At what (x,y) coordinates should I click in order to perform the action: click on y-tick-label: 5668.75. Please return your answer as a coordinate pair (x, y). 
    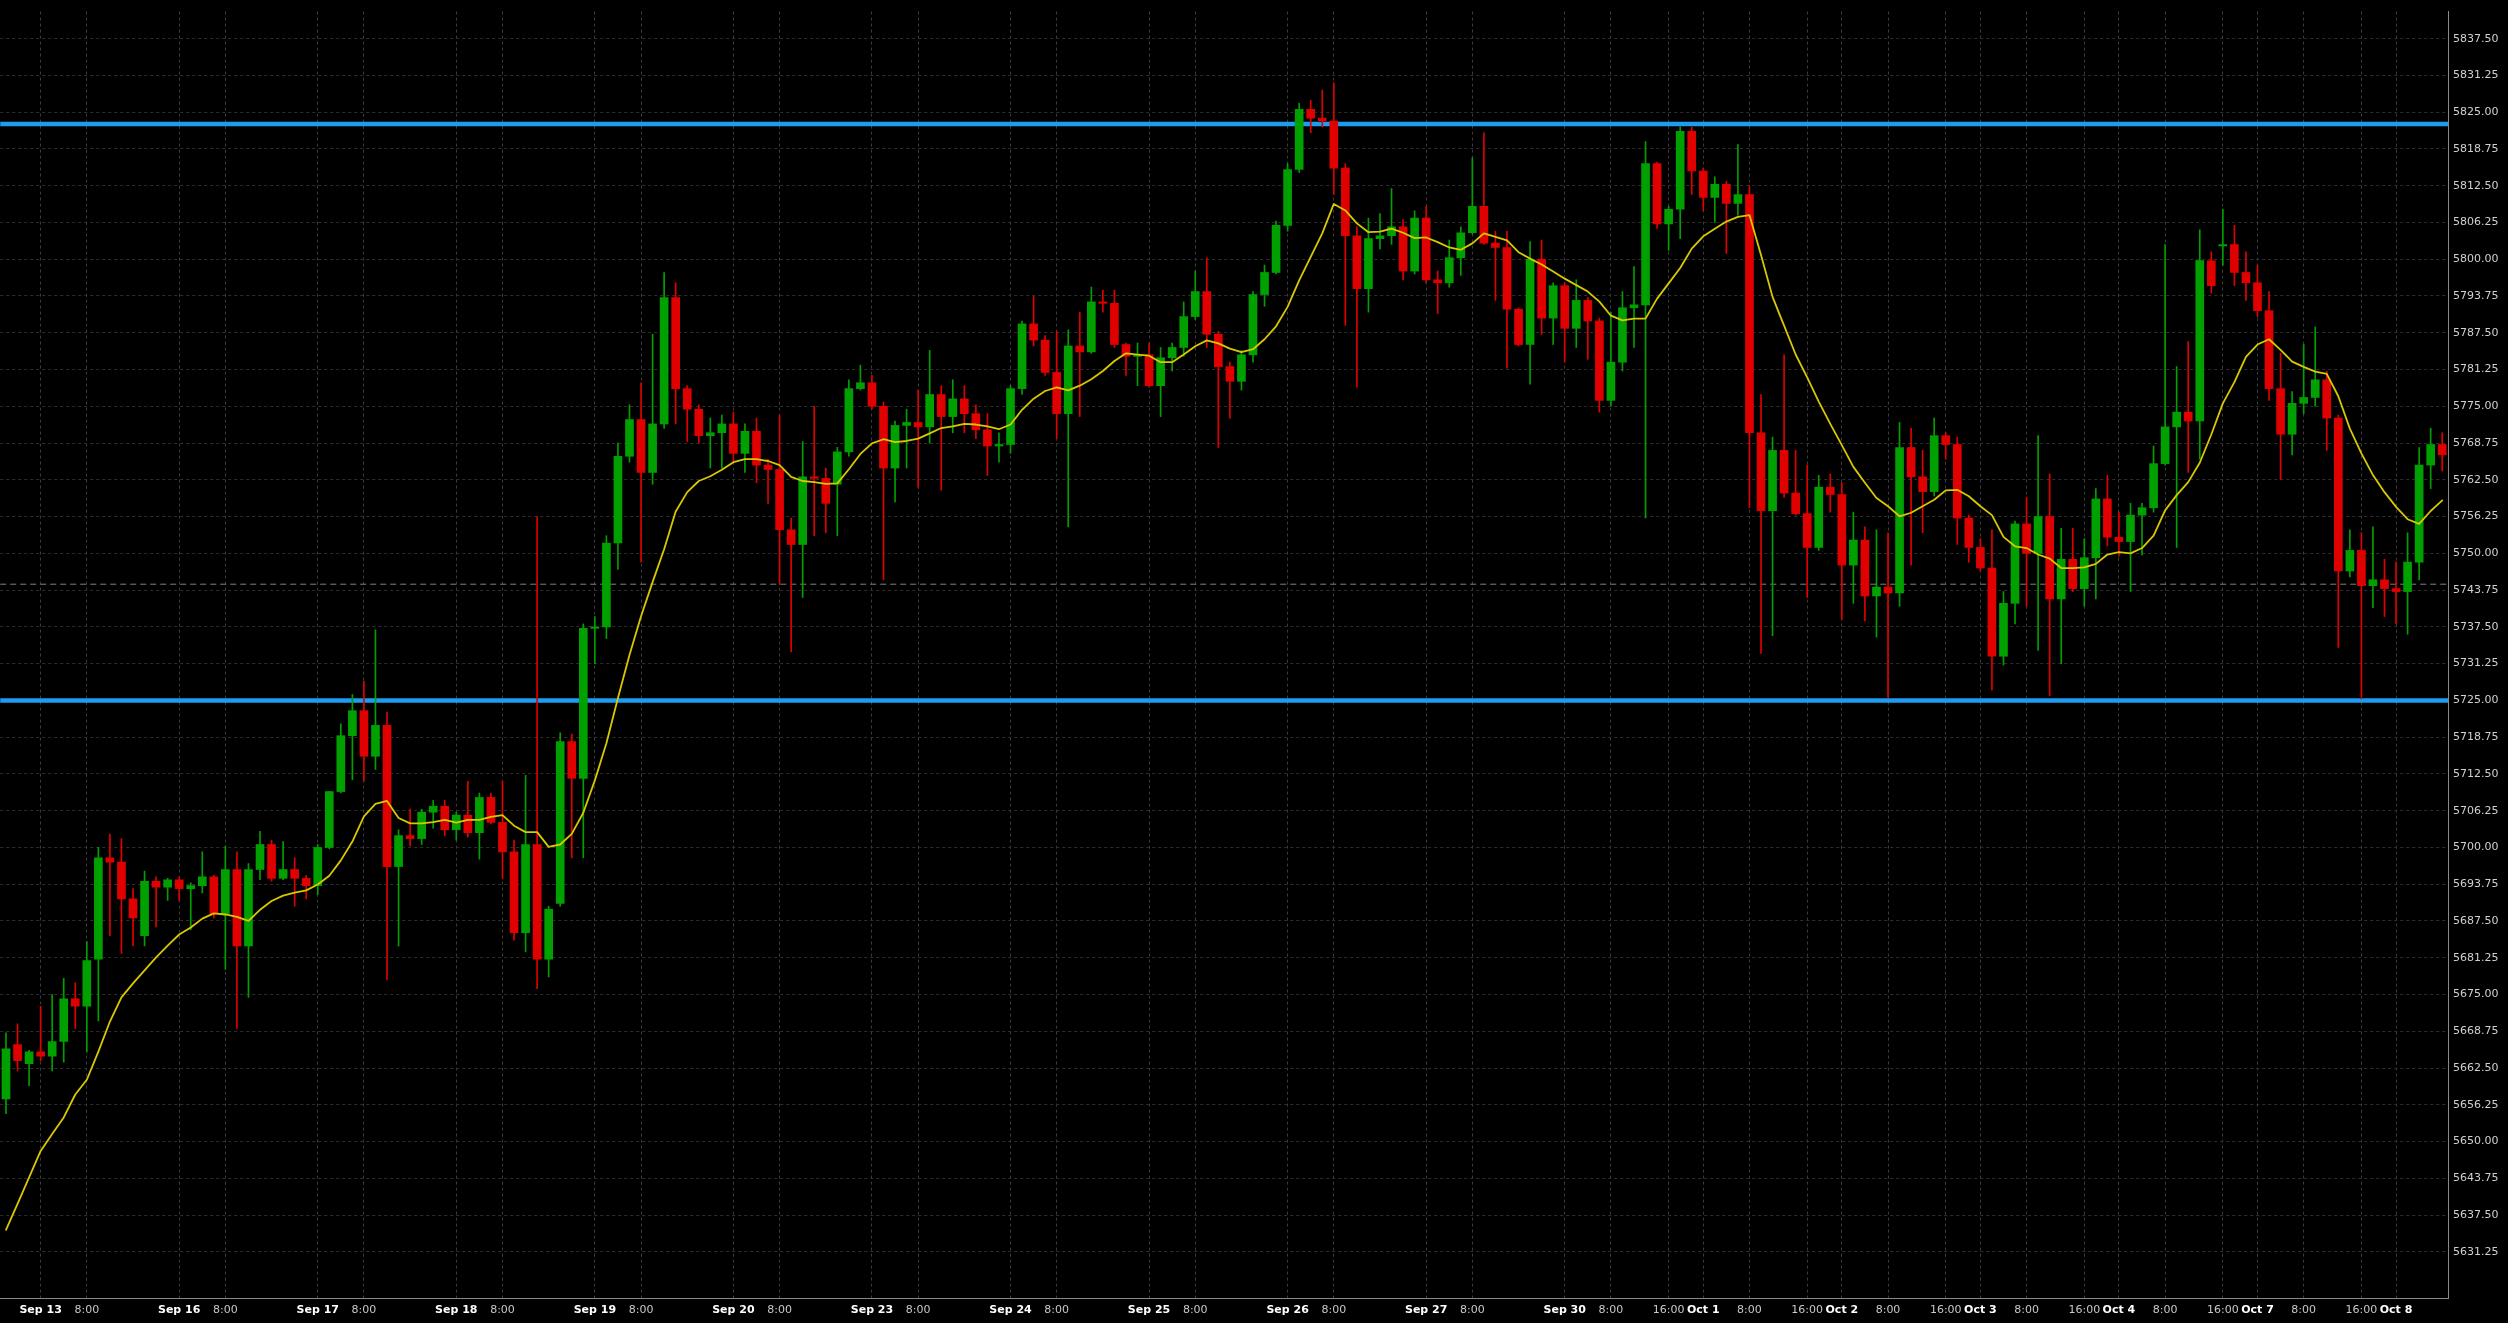
    Looking at the image, I should click on (2476, 1031).